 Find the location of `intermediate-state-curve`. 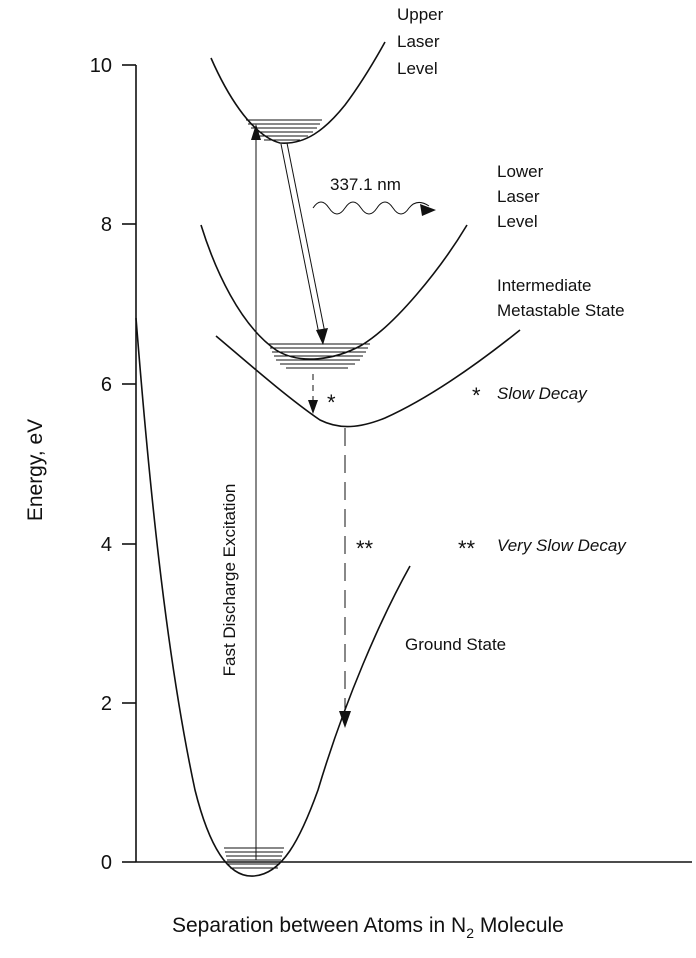

intermediate-state-curve is located at coordinates (368, 378).